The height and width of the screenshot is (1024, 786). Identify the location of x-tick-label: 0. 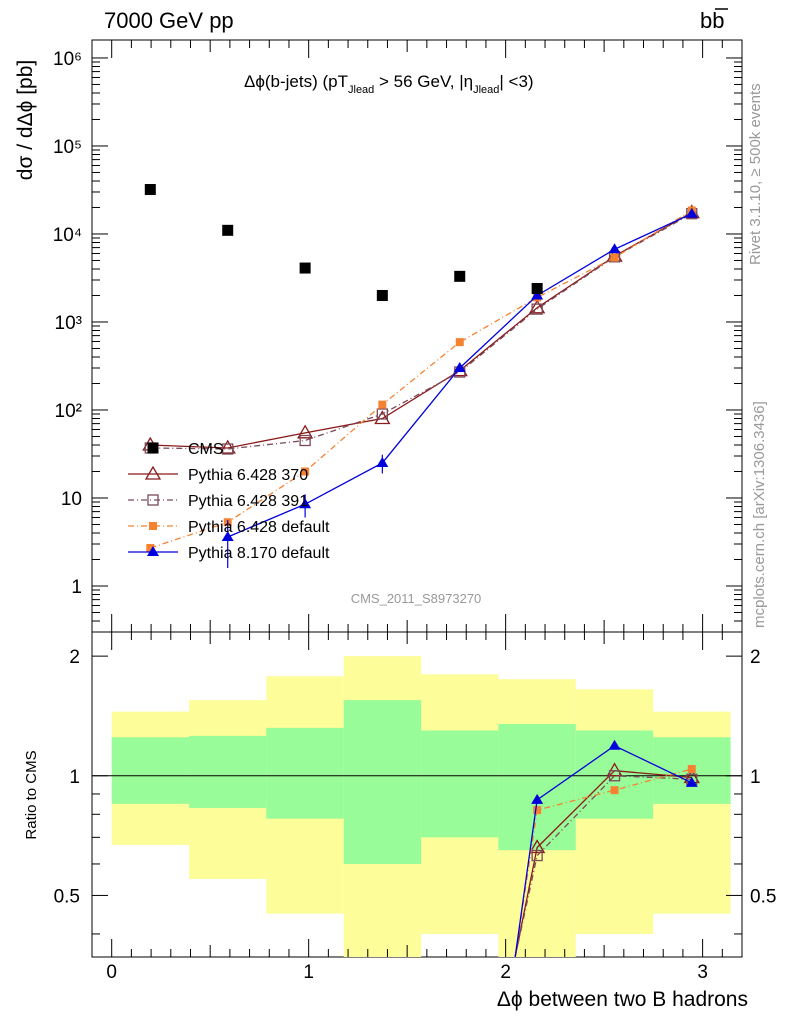
(111, 972).